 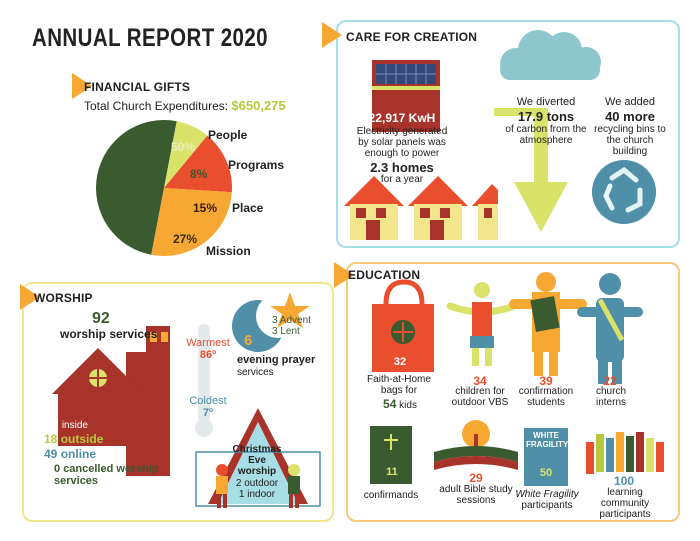 What do you see at coordinates (78, 454) in the screenshot?
I see `online-label: online` at bounding box center [78, 454].